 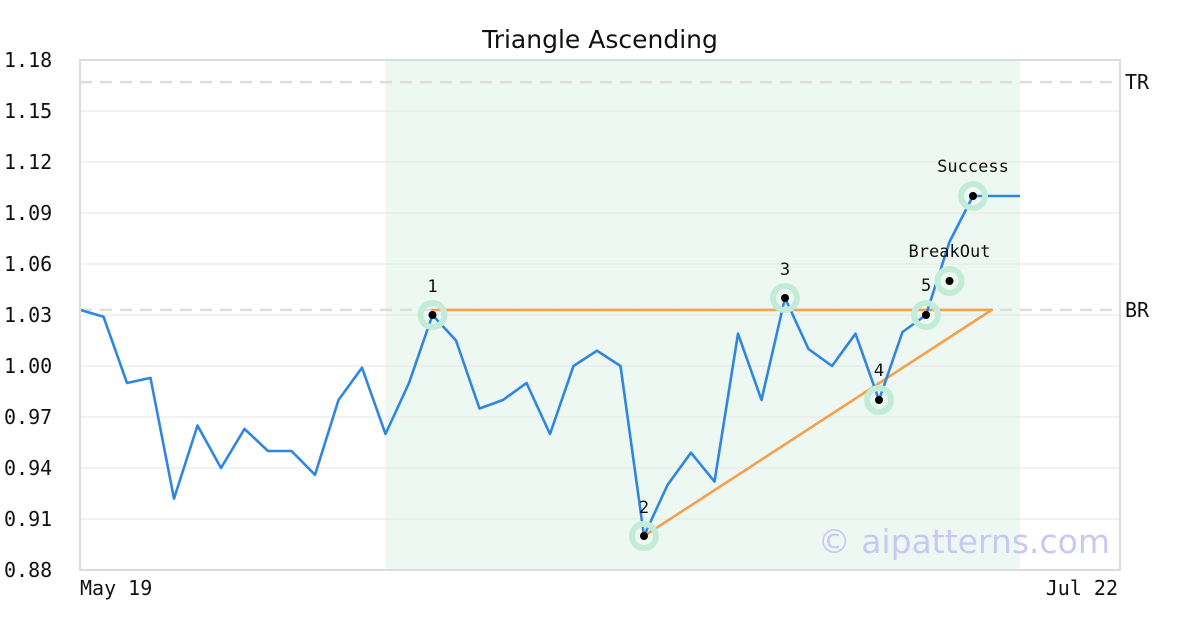 What do you see at coordinates (950, 252) in the screenshot?
I see `point-label: BreakOut` at bounding box center [950, 252].